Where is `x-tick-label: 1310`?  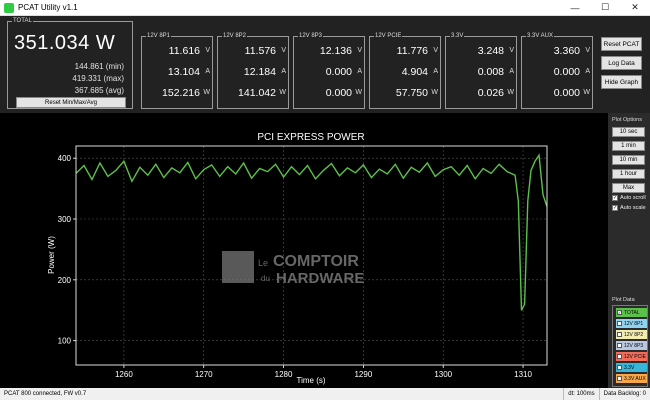
x-tick-label: 1310 is located at coordinates (523, 374).